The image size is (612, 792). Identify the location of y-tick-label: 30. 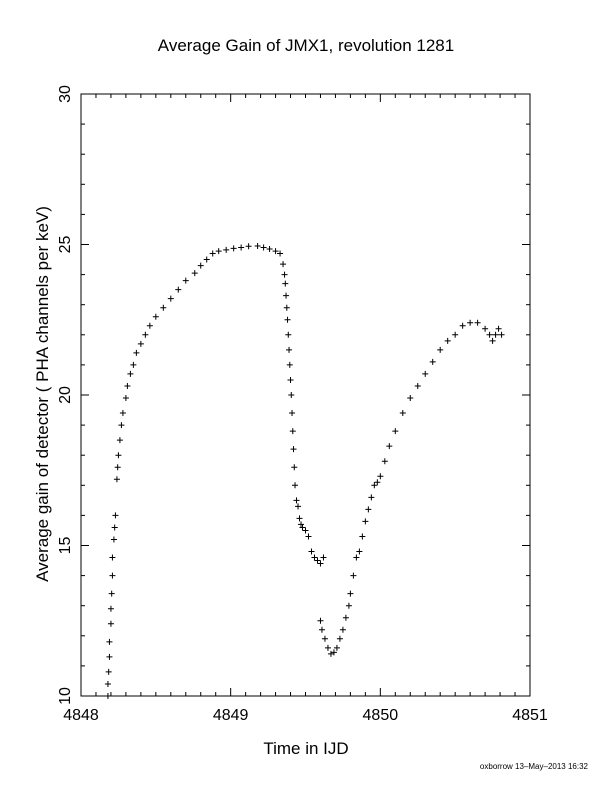
(65, 94).